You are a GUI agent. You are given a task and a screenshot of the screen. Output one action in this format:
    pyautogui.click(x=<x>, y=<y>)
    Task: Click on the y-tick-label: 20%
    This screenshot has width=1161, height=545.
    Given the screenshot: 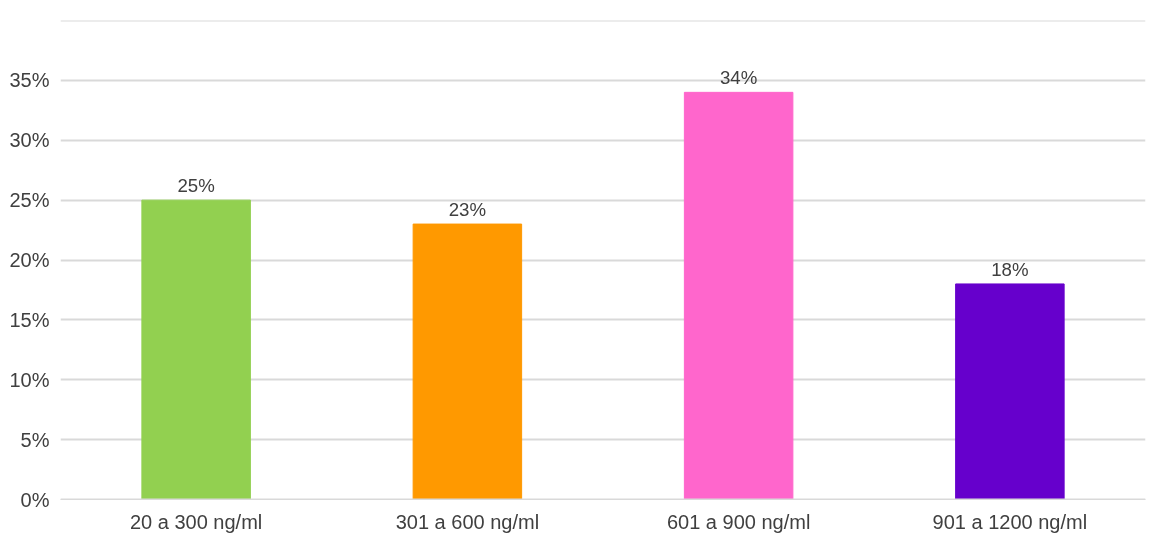 What is the action you would take?
    pyautogui.click(x=29, y=260)
    